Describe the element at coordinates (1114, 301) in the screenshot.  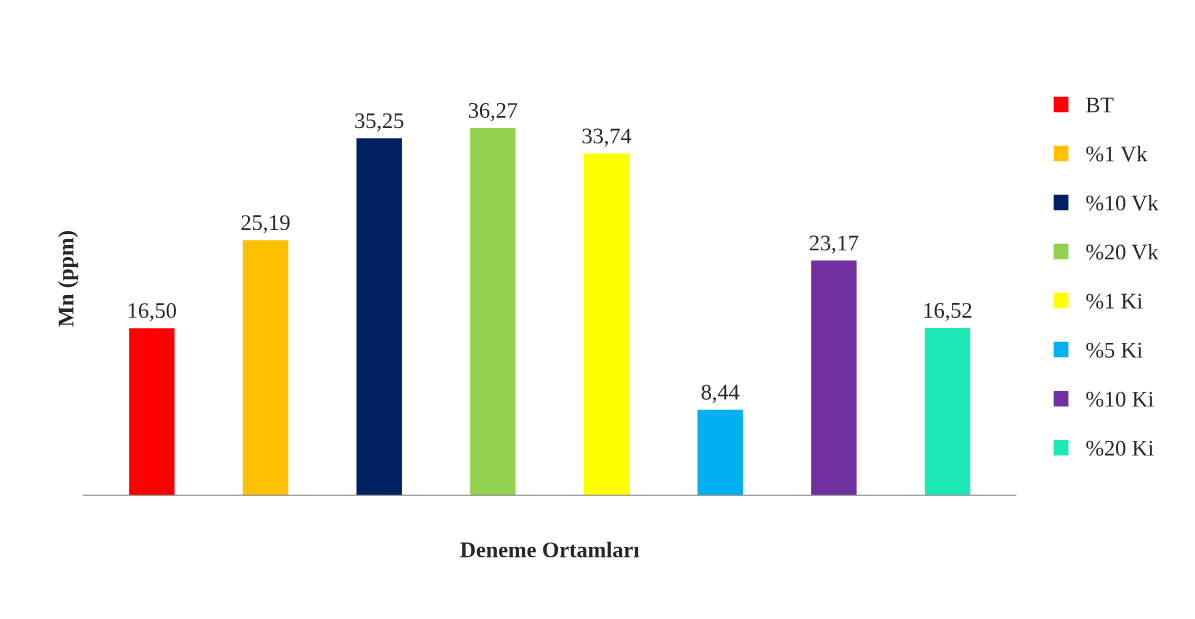
I see `legend-label: %1 Ki` at that location.